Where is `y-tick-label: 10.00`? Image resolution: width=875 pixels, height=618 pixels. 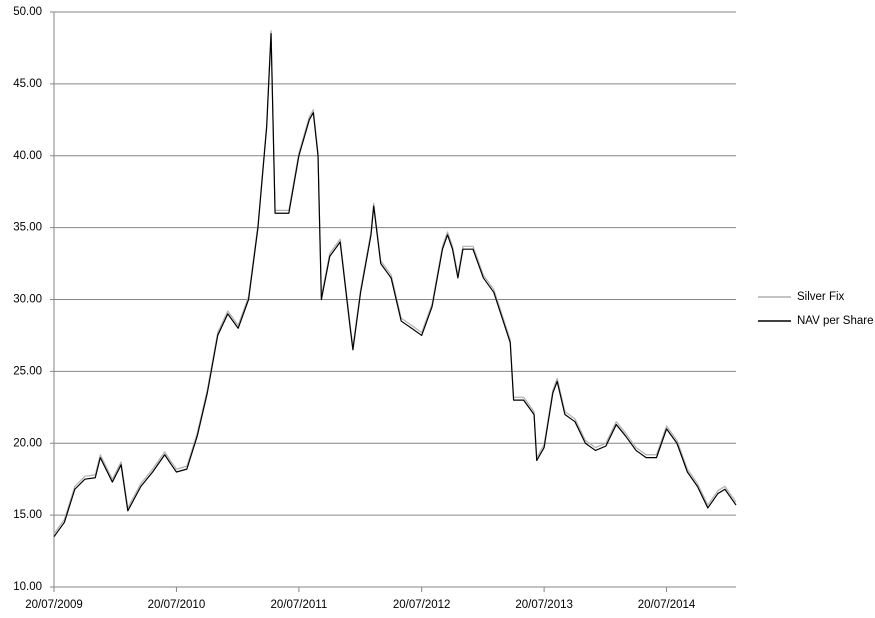
y-tick-label: 10.00 is located at coordinates (27, 587).